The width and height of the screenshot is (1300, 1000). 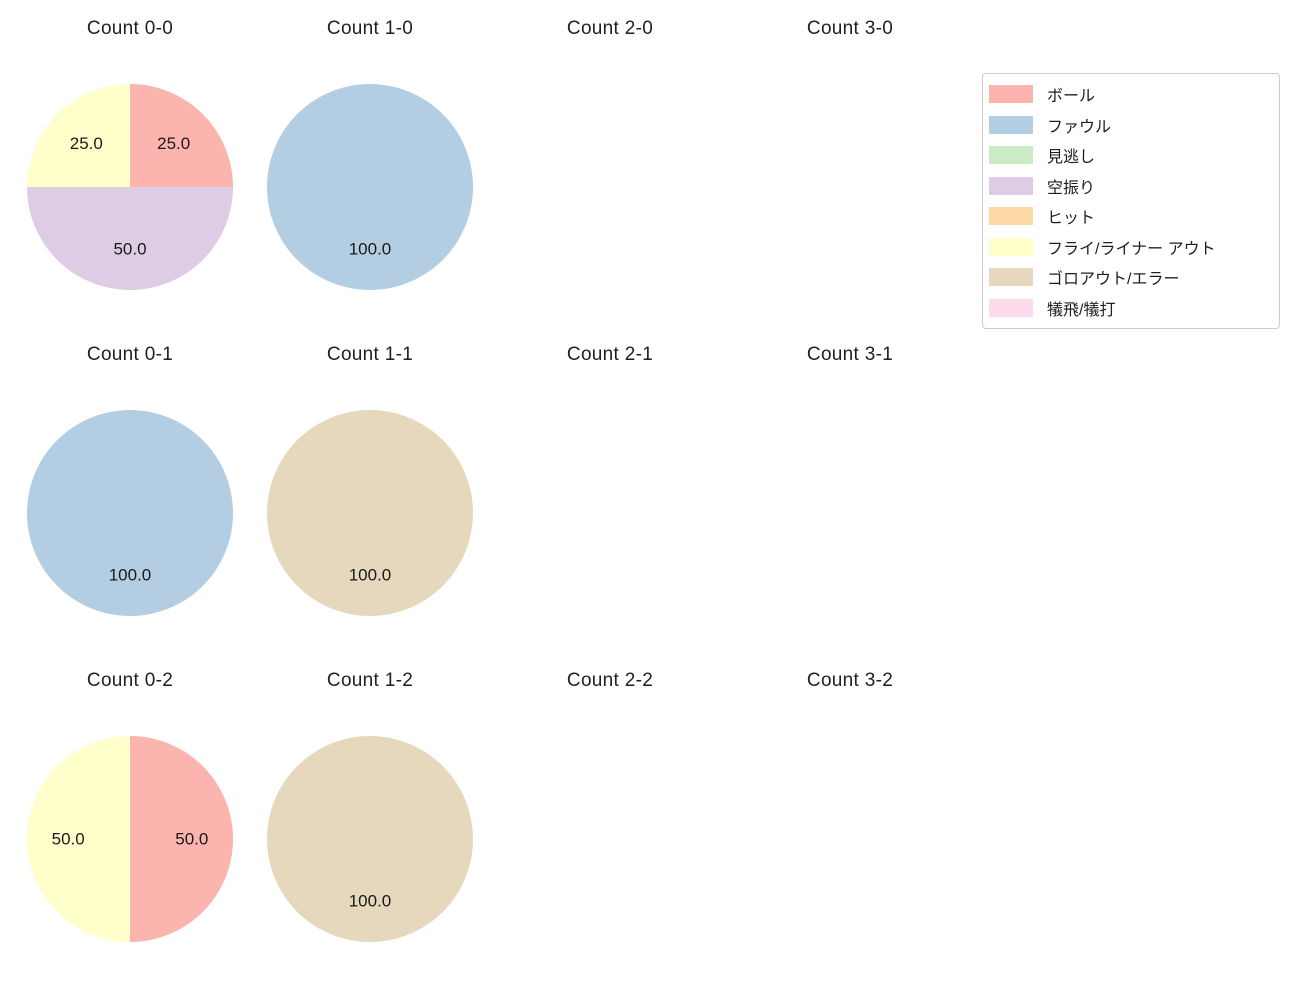 I want to click on pie-cell-count-0-2: Count 0-2 50.0 50.0, so click(x=130, y=805).